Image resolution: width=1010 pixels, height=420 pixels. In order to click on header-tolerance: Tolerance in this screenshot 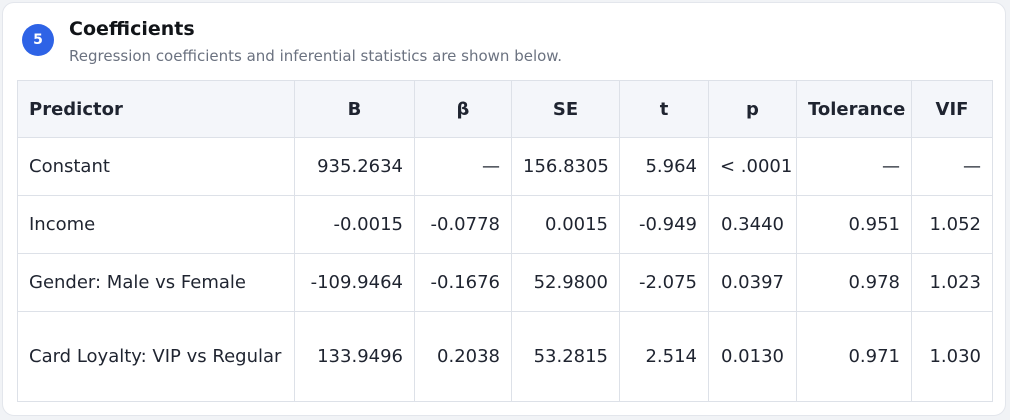, I will do `click(854, 109)`.